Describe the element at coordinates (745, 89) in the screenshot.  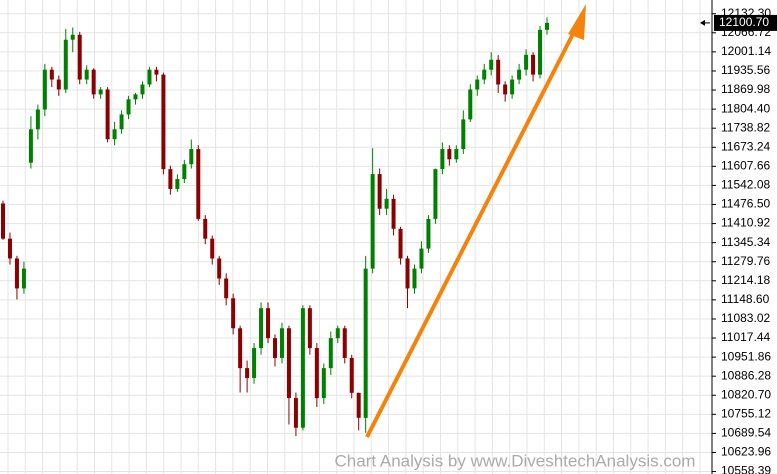
I see `y-tick-label: 11869.98` at that location.